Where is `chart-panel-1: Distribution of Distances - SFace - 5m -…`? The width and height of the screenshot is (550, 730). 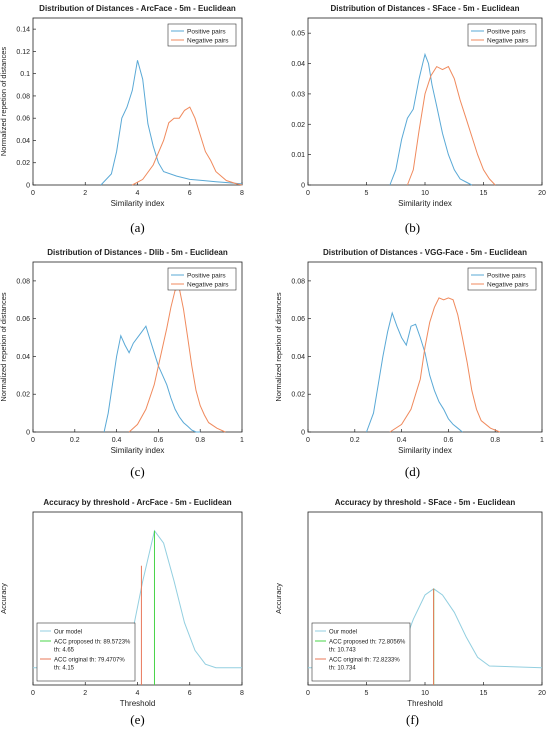
chart-panel-1: Distribution of Distances - SFace - 5m -… is located at coordinates (418, 106).